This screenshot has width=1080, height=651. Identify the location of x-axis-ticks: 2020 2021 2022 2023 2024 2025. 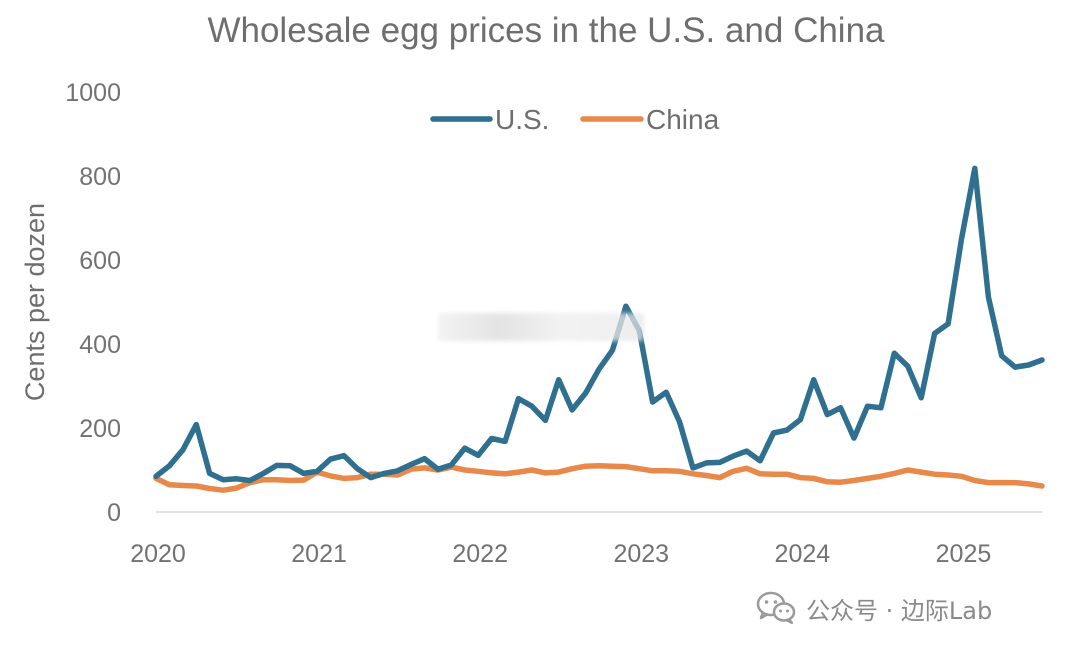
(560, 554).